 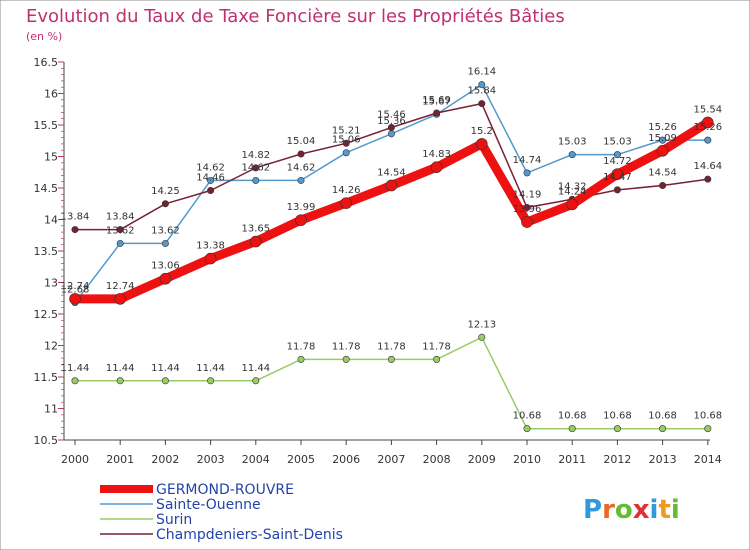 What do you see at coordinates (255, 155) in the screenshot?
I see `data-label: 14.82` at bounding box center [255, 155].